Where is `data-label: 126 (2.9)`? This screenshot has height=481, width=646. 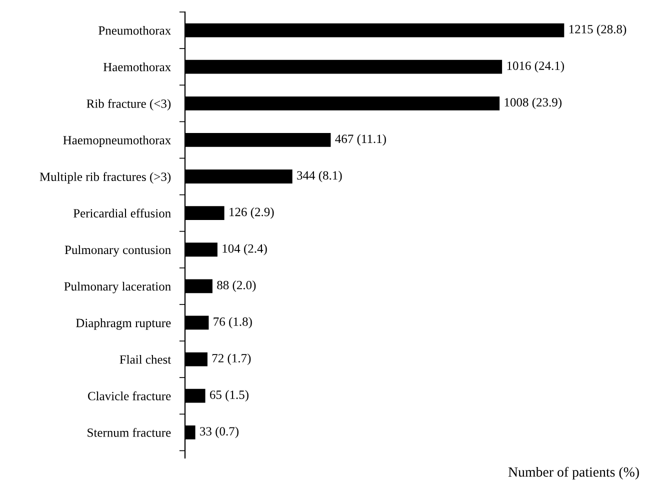
data-label: 126 (2.9) is located at coordinates (252, 213).